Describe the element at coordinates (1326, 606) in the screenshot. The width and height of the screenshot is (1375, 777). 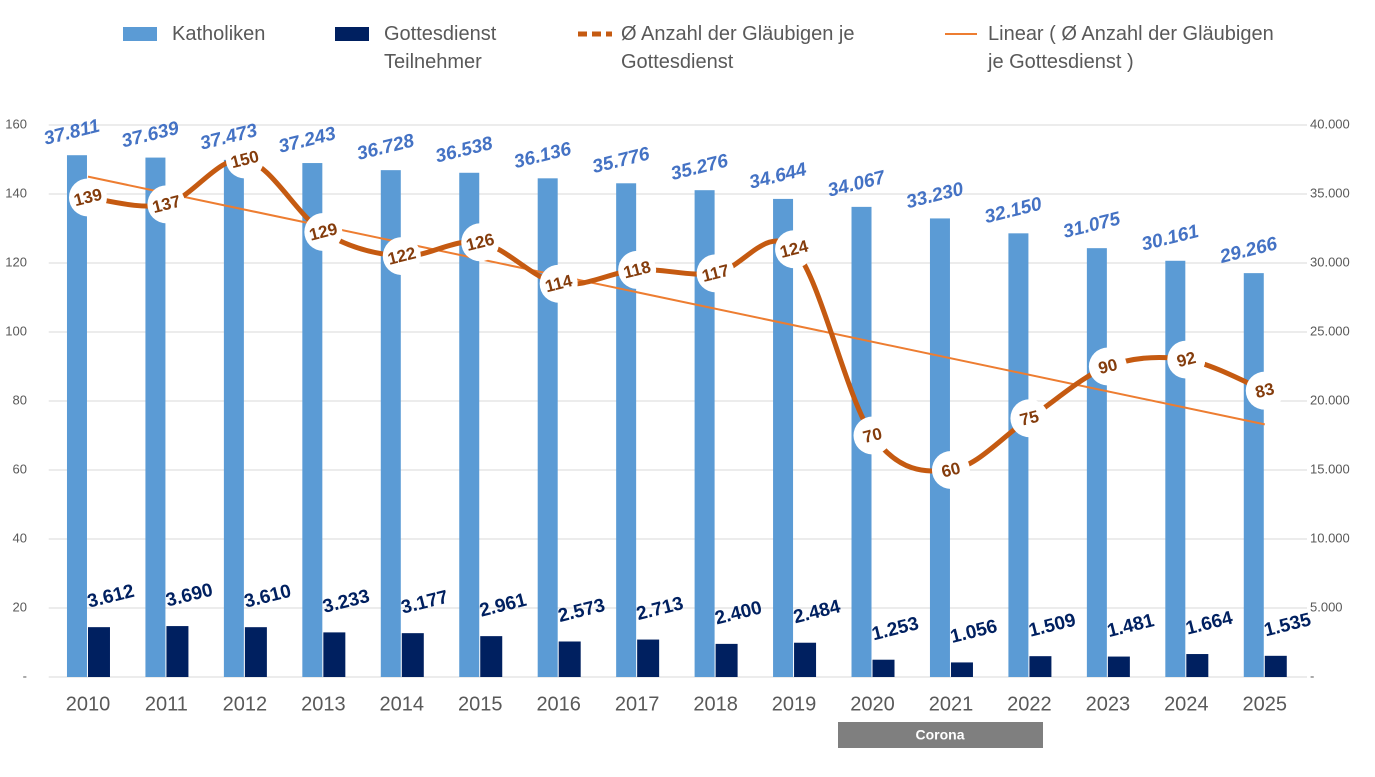
I see `y2-tick-label: 5.000` at that location.